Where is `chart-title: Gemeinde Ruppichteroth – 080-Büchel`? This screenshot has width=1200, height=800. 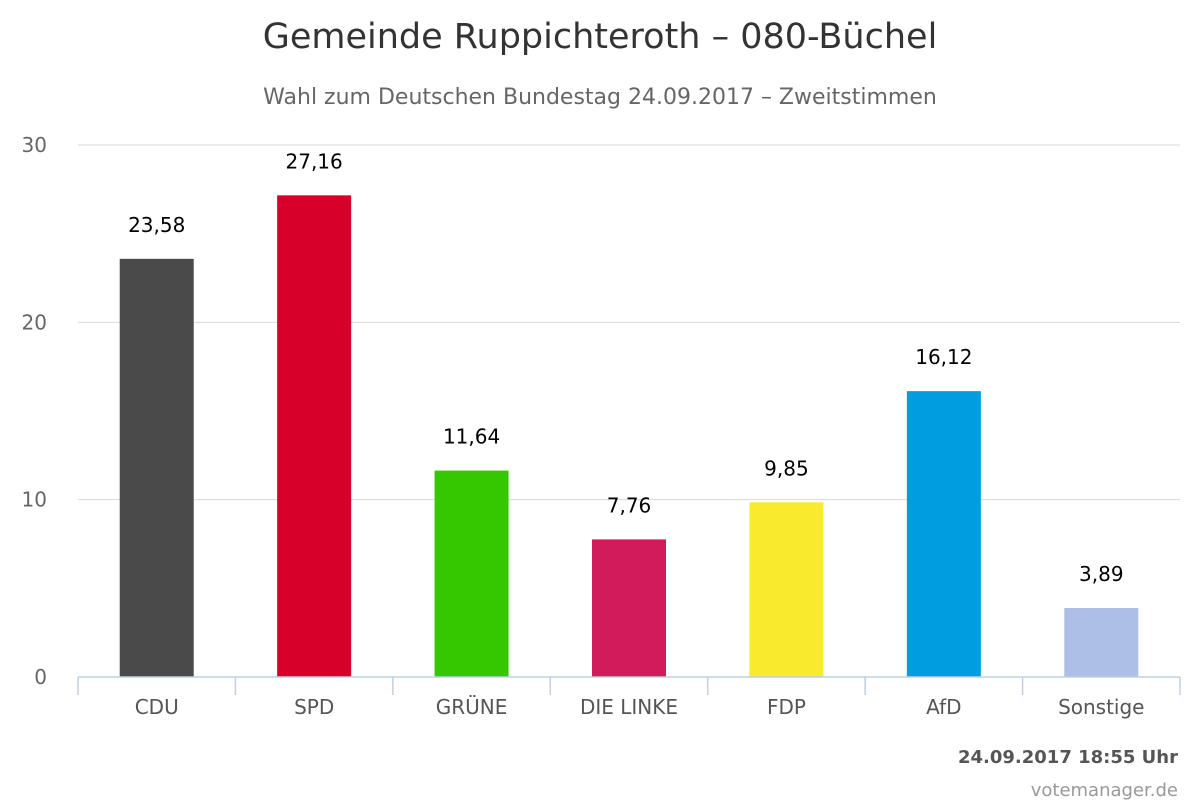
chart-title: Gemeinde Ruppichteroth – 080-Büchel is located at coordinates (600, 37).